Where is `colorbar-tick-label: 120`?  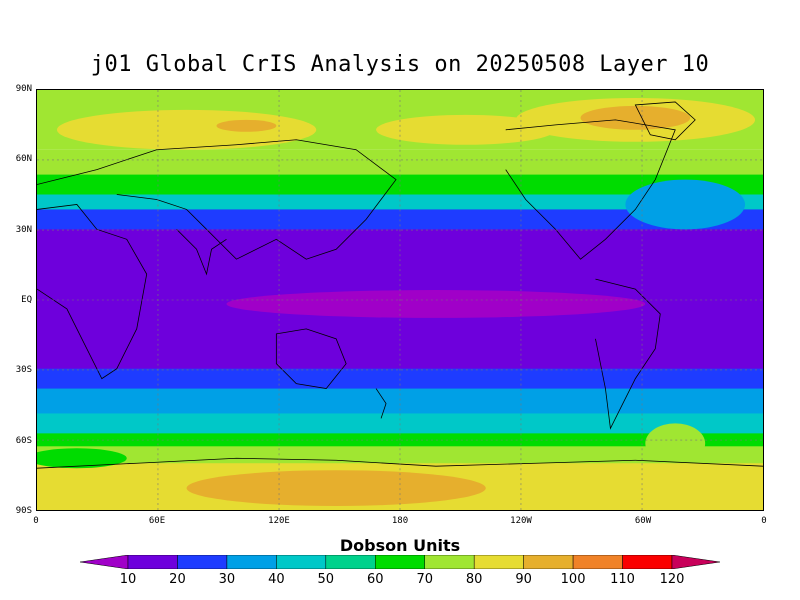
colorbar-tick-label: 120 is located at coordinates (672, 579).